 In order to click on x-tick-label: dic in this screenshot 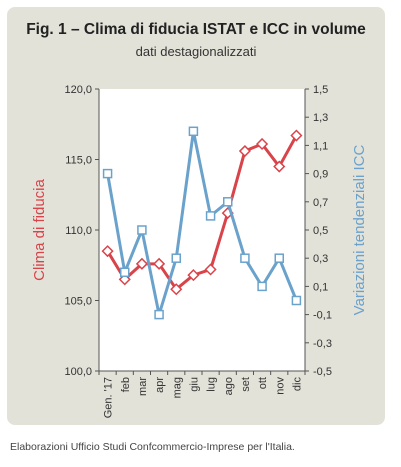, I will do `click(297, 384)`.